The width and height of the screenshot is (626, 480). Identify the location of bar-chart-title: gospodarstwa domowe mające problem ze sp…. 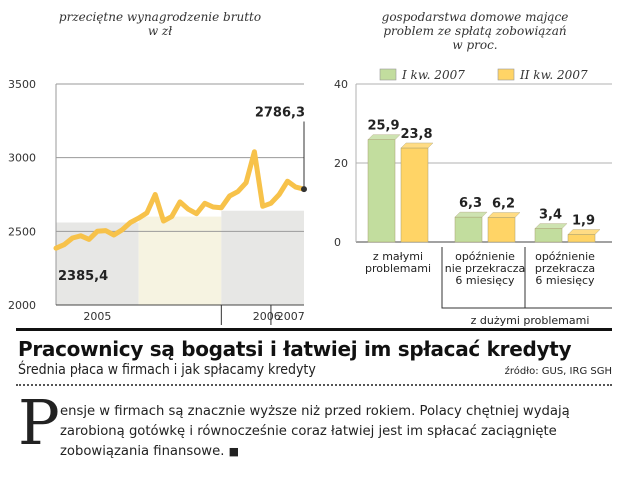
(475, 31).